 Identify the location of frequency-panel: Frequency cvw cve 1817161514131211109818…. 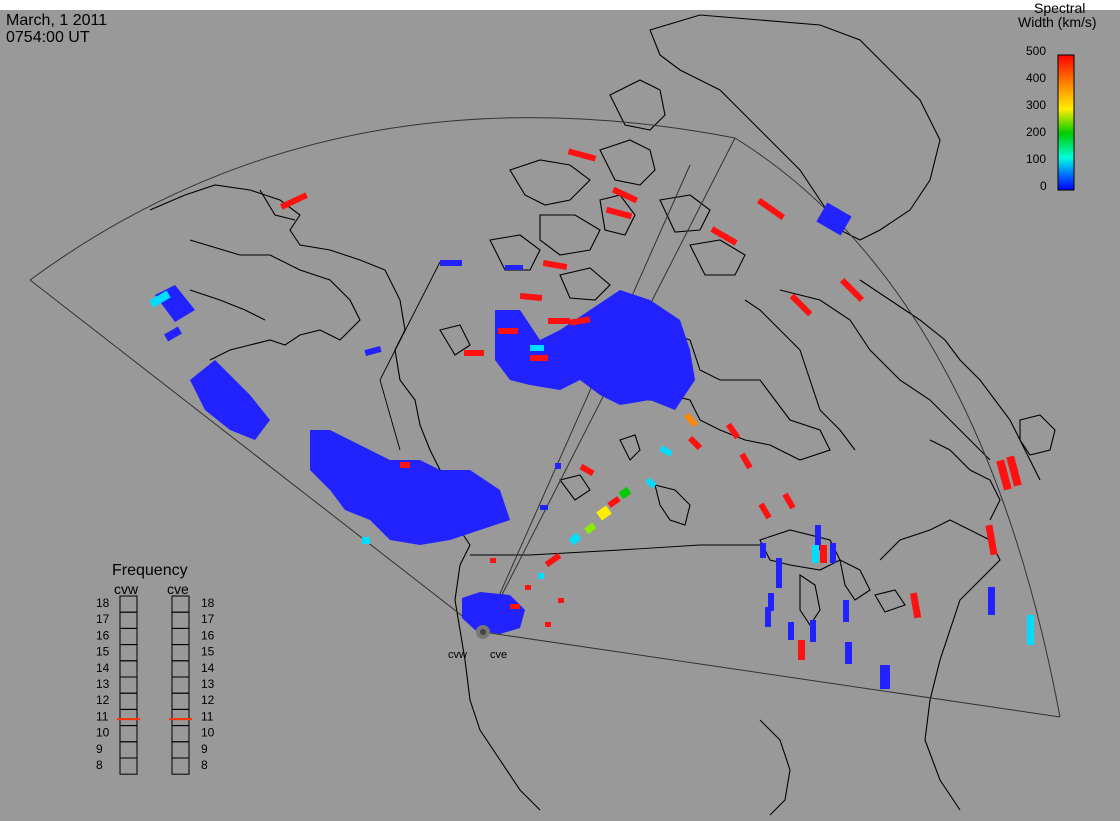
(155, 668).